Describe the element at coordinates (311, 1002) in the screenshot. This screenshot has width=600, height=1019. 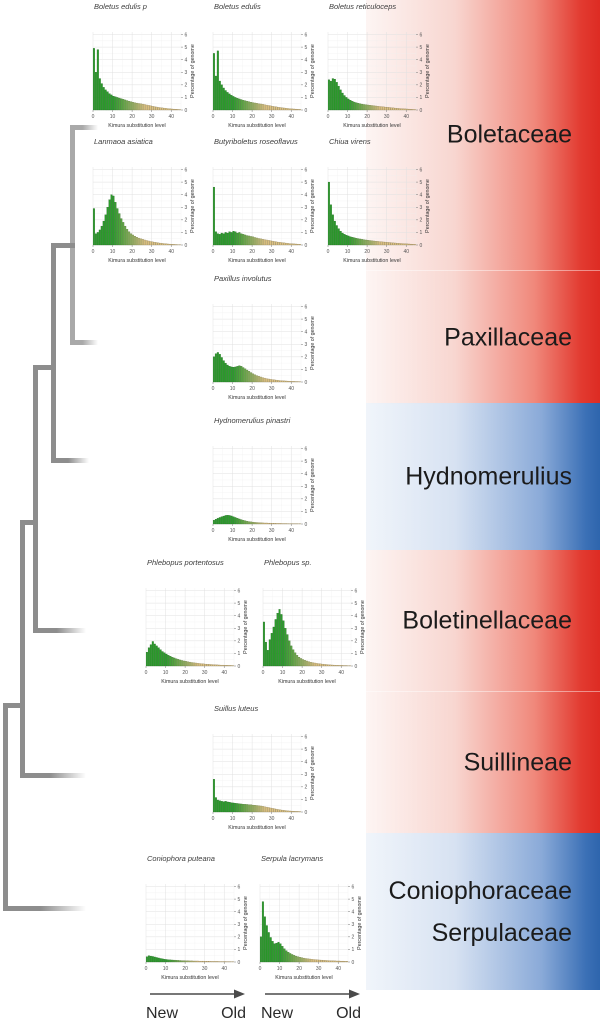
I see `time-axis-right: New Old` at that location.